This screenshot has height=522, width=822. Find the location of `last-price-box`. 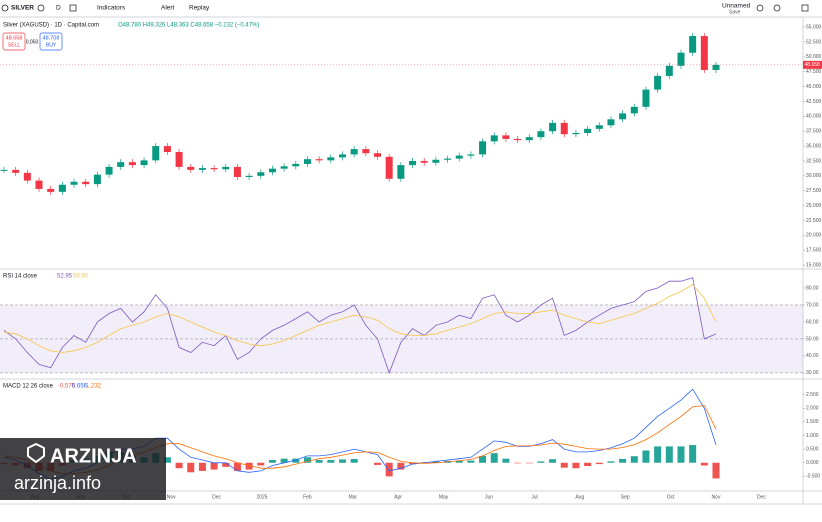

last-price-box is located at coordinates (812, 64).